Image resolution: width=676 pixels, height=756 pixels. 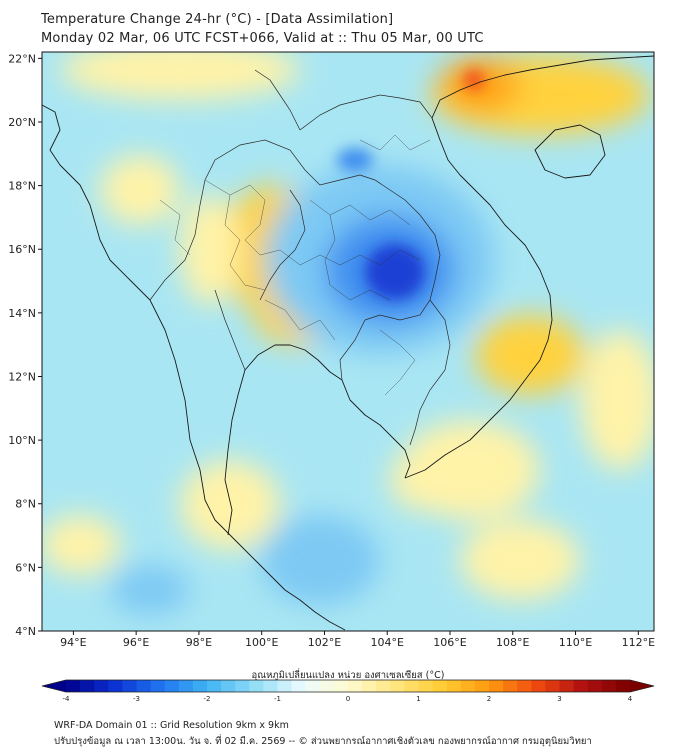 I want to click on colorbar-min-arrow, so click(x=54, y=686).